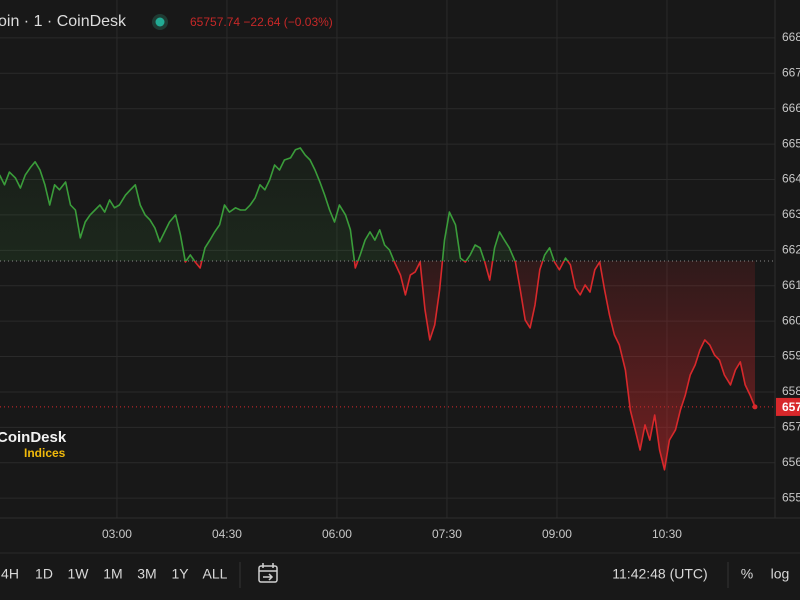  I want to click on y-tick-label: 668, so click(791, 37).